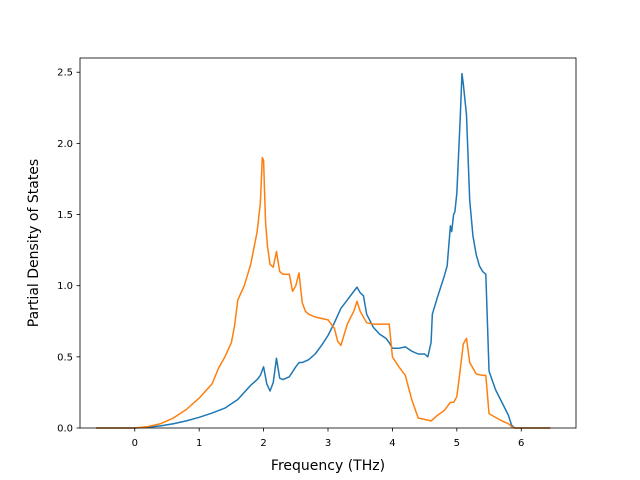  Describe the element at coordinates (68, 251) in the screenshot. I see `y-axis-ticks: 0.0 0.5 1.0 1.5 2.0 2.5` at that location.